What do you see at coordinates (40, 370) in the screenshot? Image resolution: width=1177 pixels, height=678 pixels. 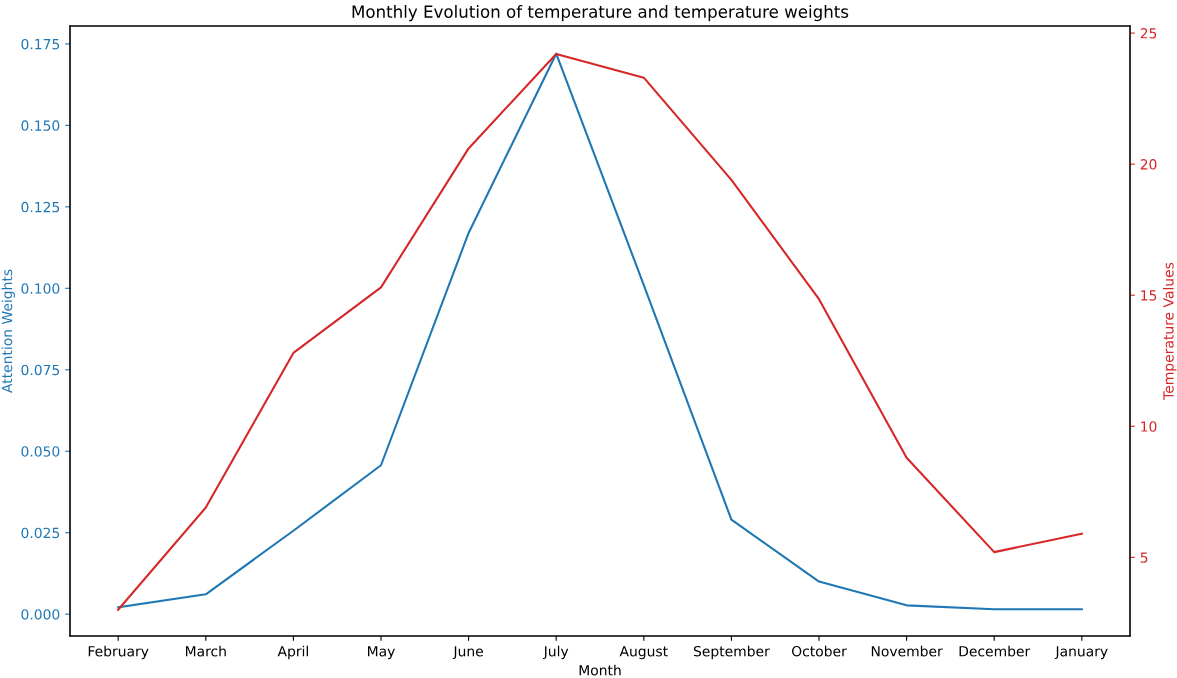 I see `y-tick-label: 0.075` at bounding box center [40, 370].